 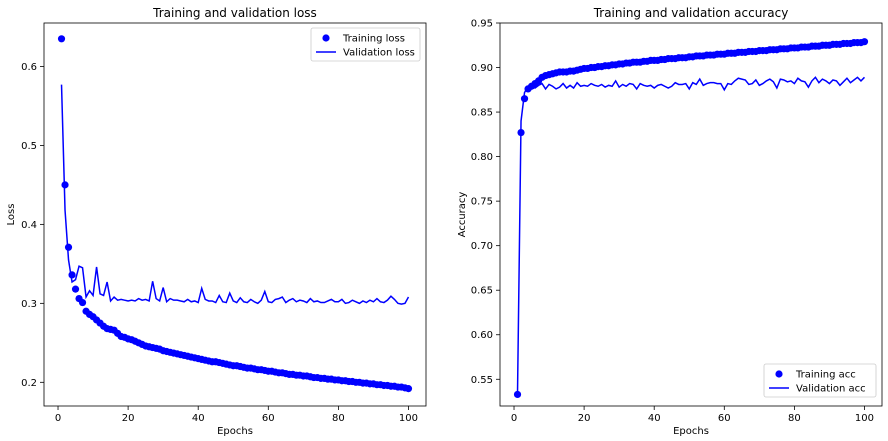 I want to click on y-tick-label: 0.75, so click(x=482, y=202).